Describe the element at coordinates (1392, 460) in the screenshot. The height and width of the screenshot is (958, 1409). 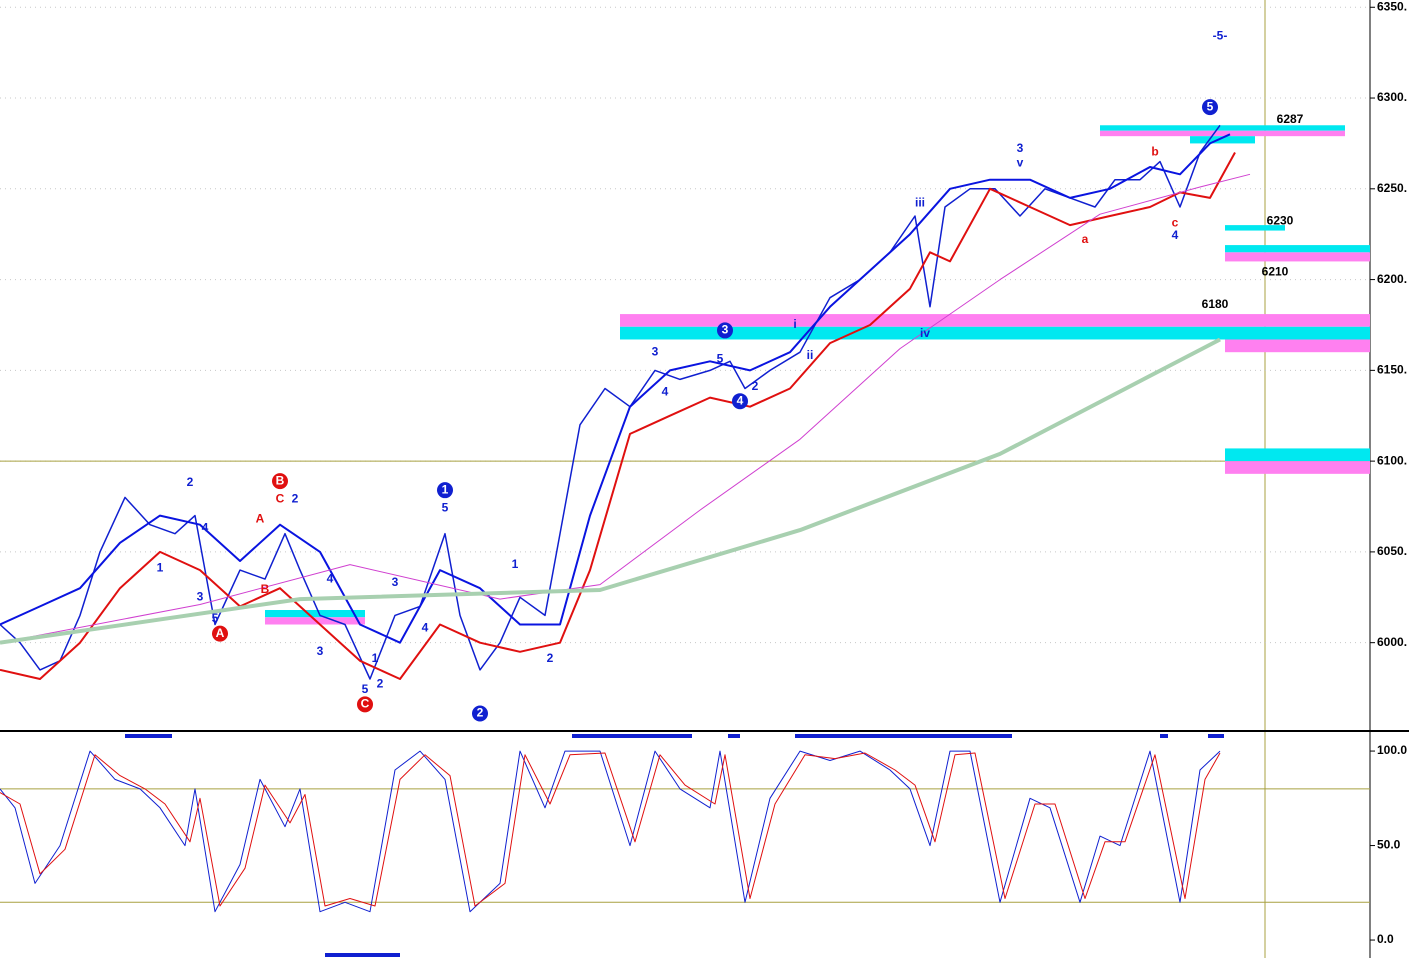
I see `y-tick-label: 6100.` at that location.